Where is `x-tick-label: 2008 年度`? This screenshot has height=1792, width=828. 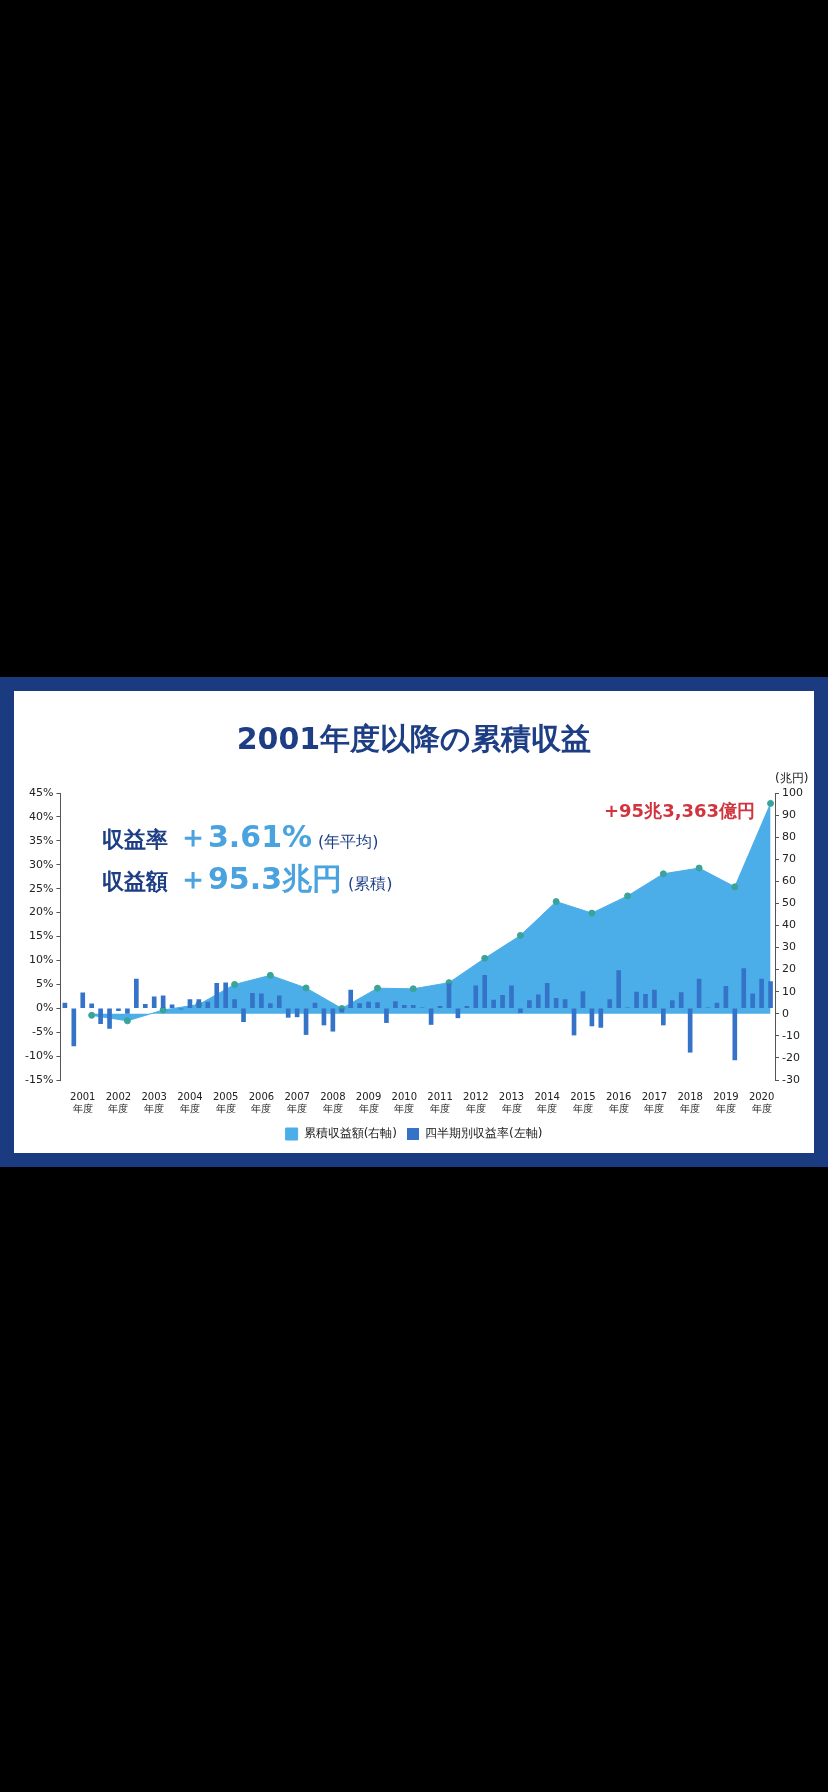
x-tick-label: 2008 年度 is located at coordinates (333, 1102).